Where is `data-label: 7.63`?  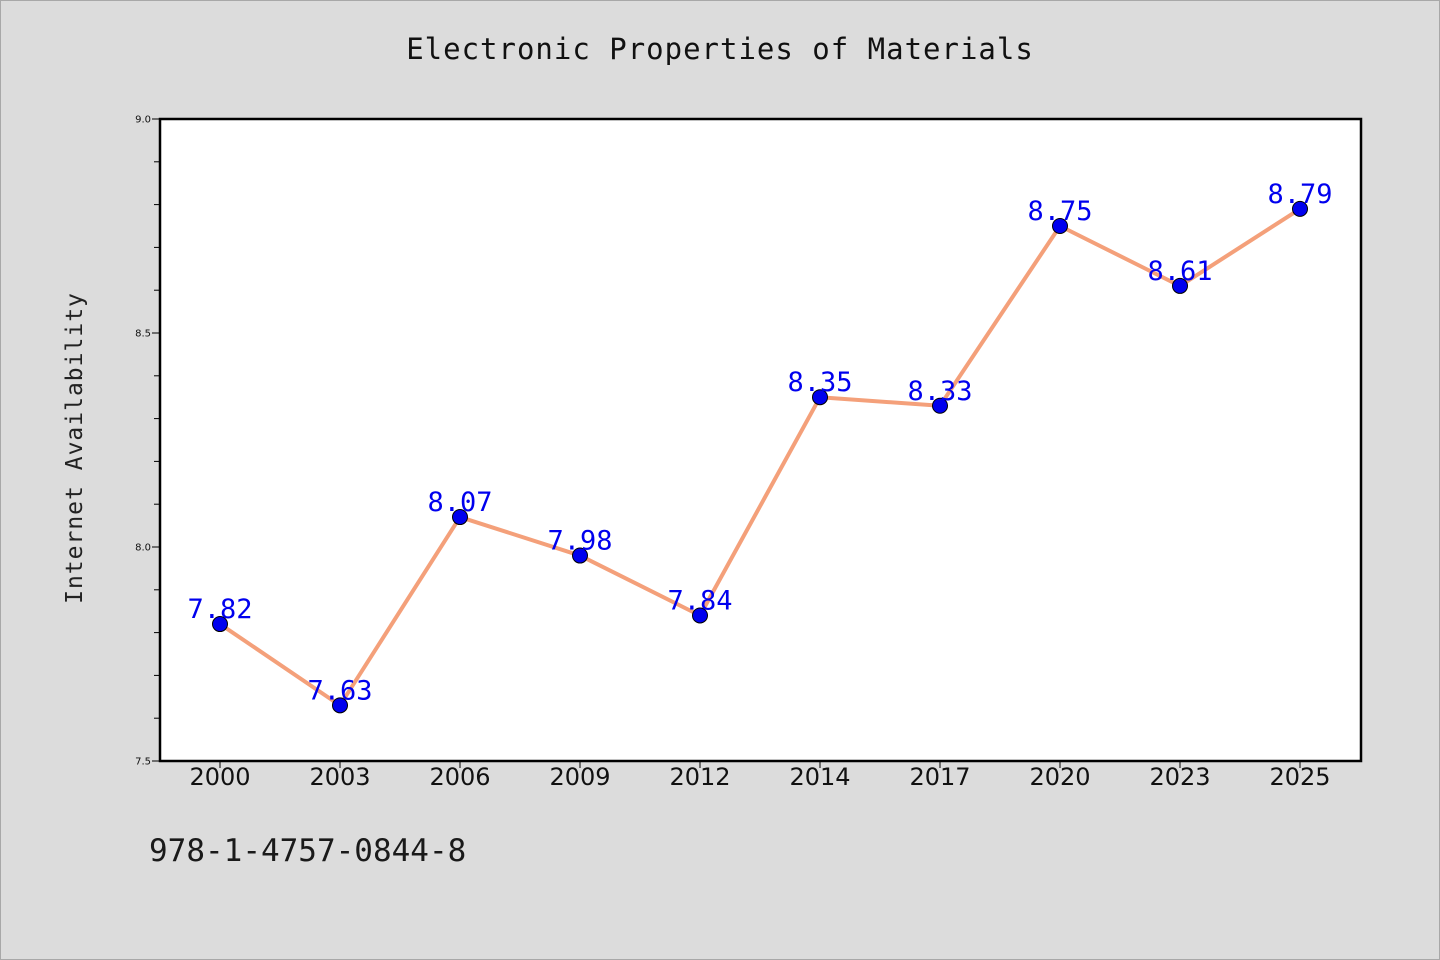 data-label: 7.63 is located at coordinates (339, 690).